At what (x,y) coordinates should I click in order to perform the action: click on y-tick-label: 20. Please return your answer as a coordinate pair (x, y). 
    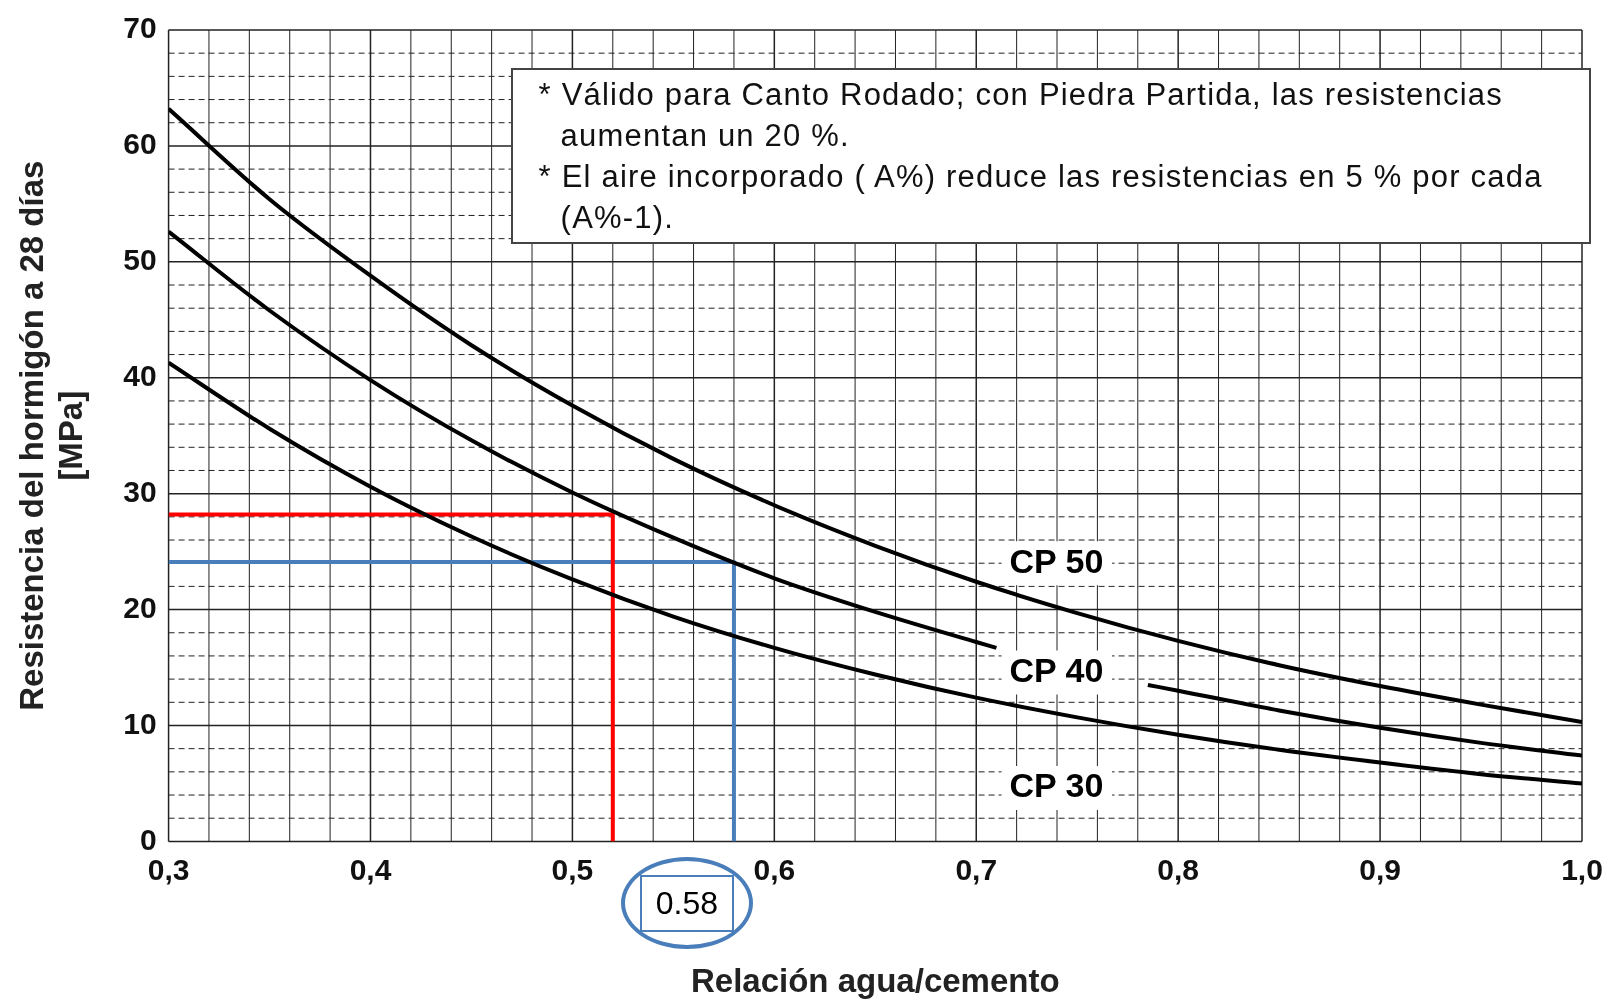
    Looking at the image, I should click on (140, 607).